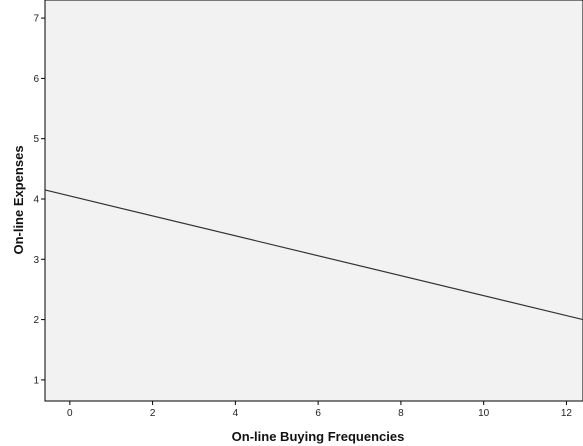  Describe the element at coordinates (36, 19) in the screenshot. I see `y-tick-label: 7` at that location.